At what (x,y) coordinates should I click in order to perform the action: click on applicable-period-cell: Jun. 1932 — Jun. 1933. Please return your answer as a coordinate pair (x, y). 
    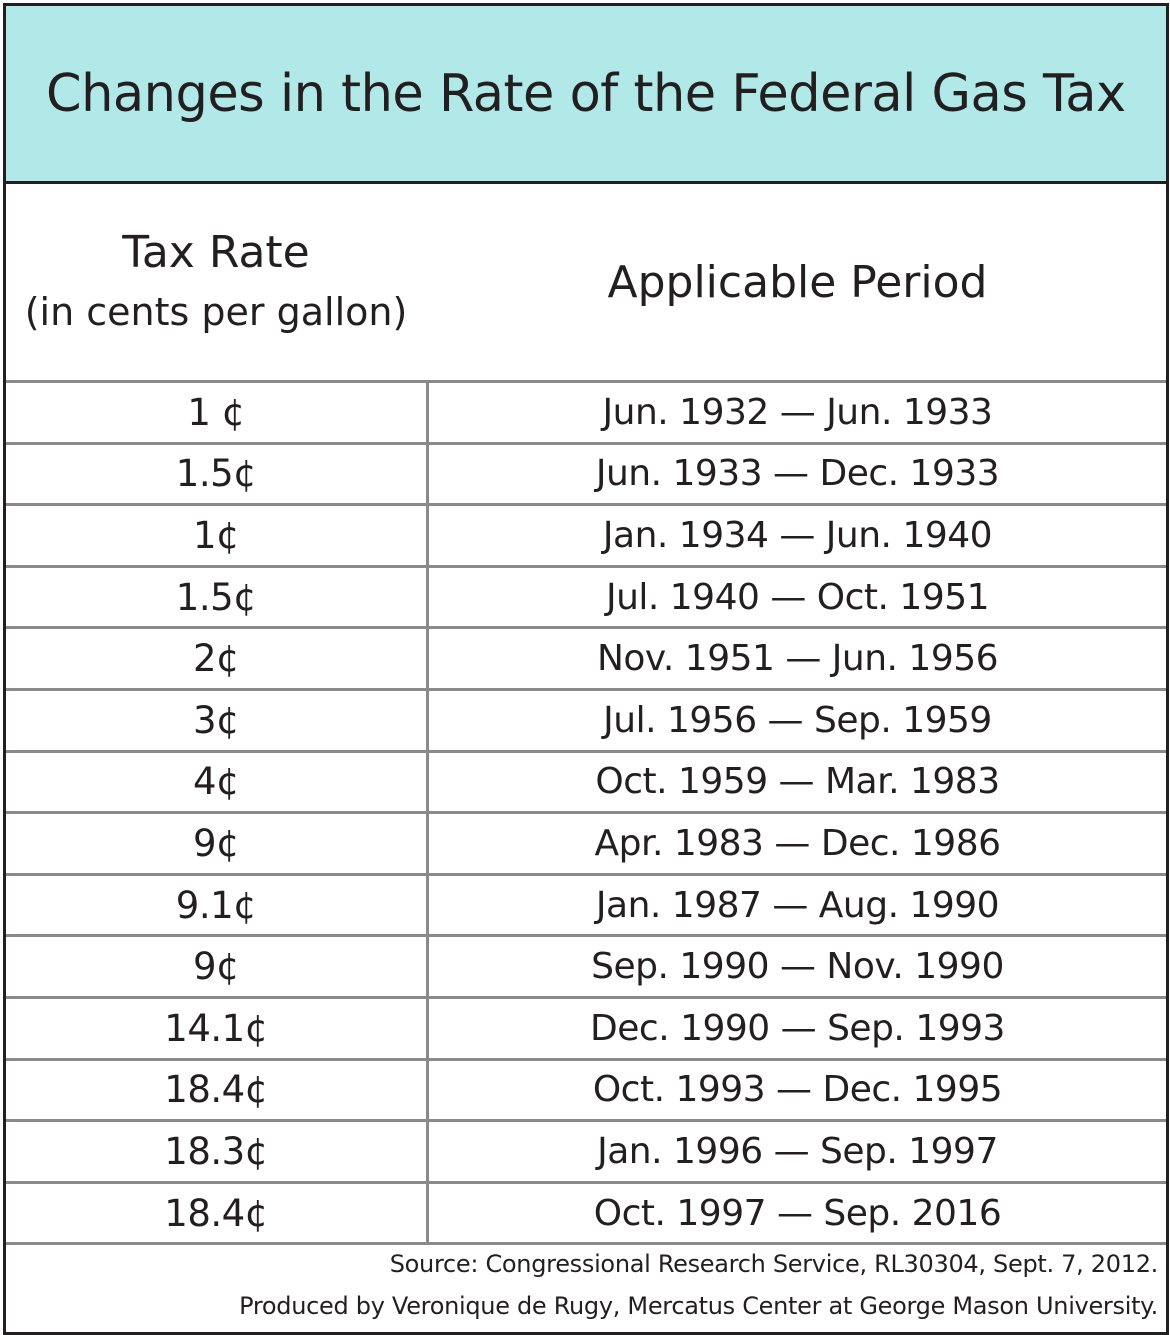
    Looking at the image, I should click on (797, 412).